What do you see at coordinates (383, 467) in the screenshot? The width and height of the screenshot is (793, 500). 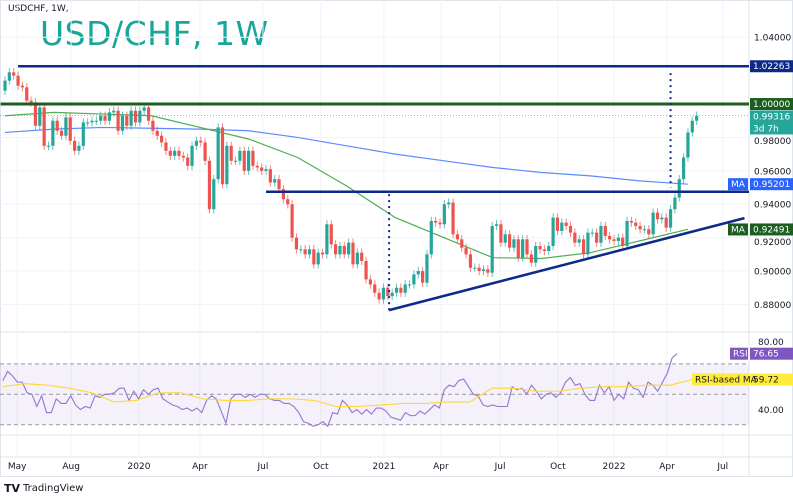 I see `x-tick-label: 2021` at bounding box center [383, 467].